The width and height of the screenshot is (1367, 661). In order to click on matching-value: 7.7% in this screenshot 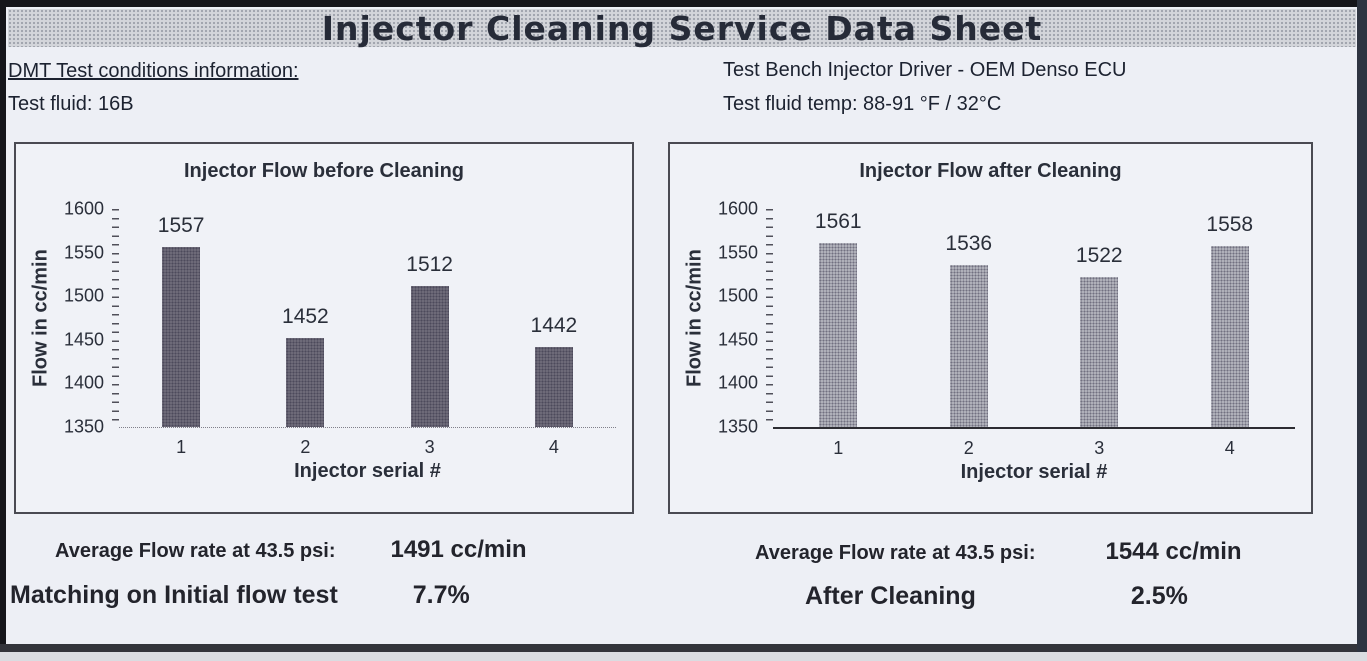, I will do `click(441, 595)`.